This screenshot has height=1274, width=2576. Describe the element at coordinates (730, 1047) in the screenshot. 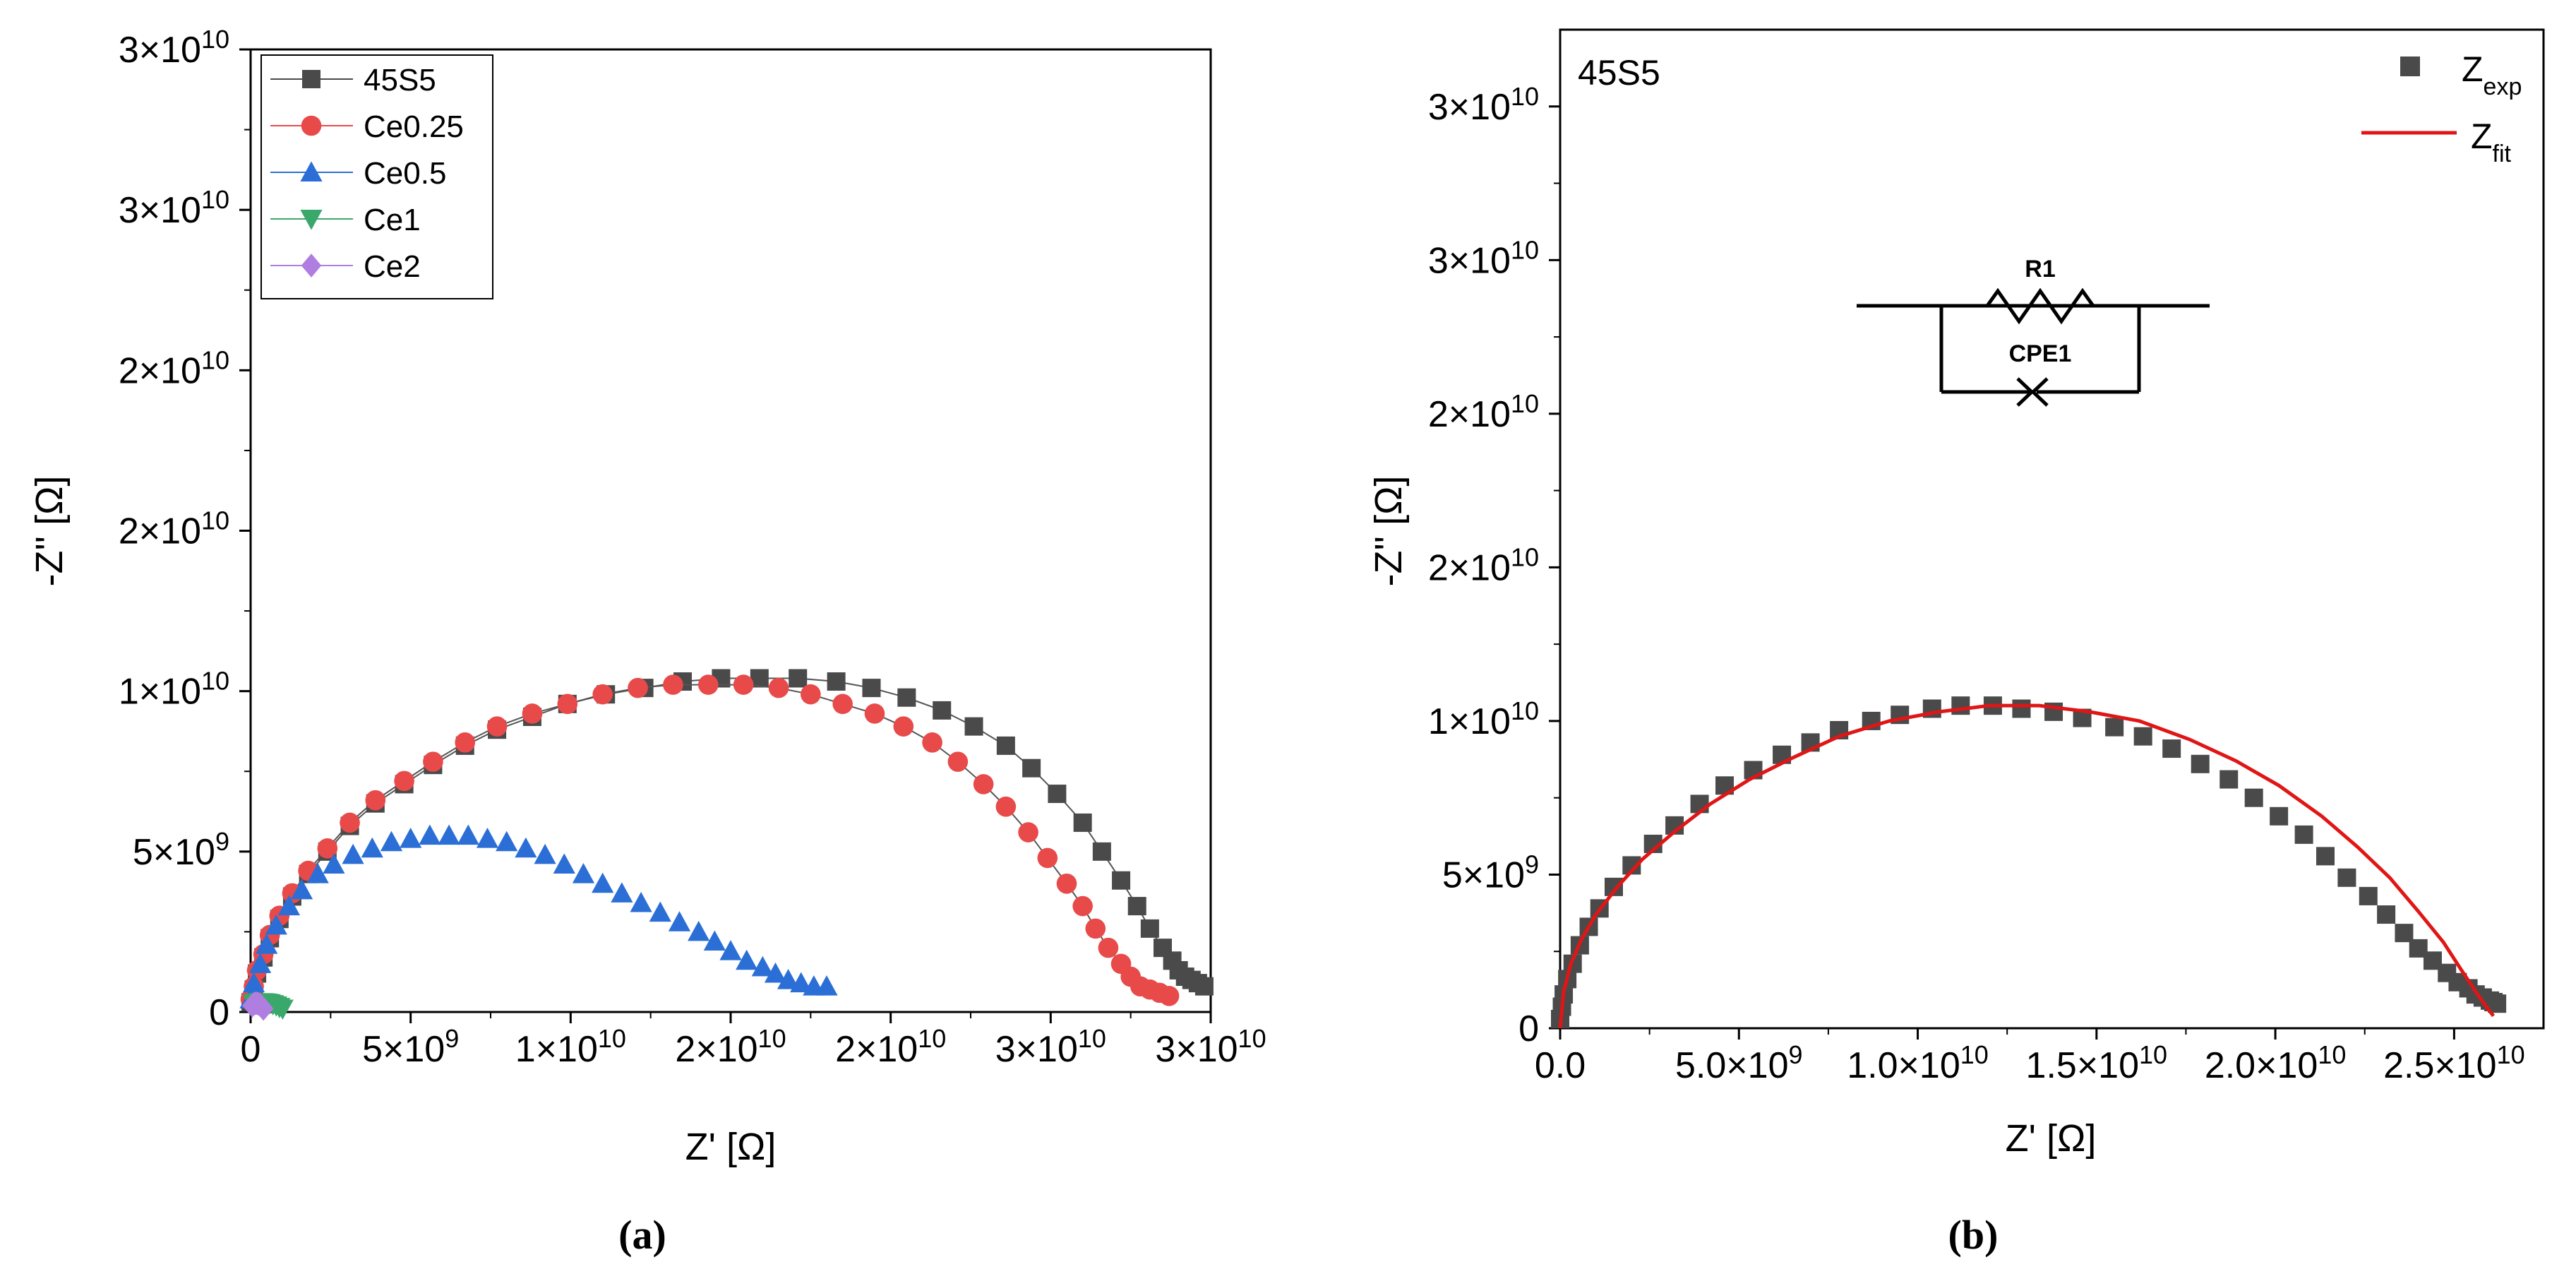

I see `x-tick-label: 2×10¹⁰` at that location.